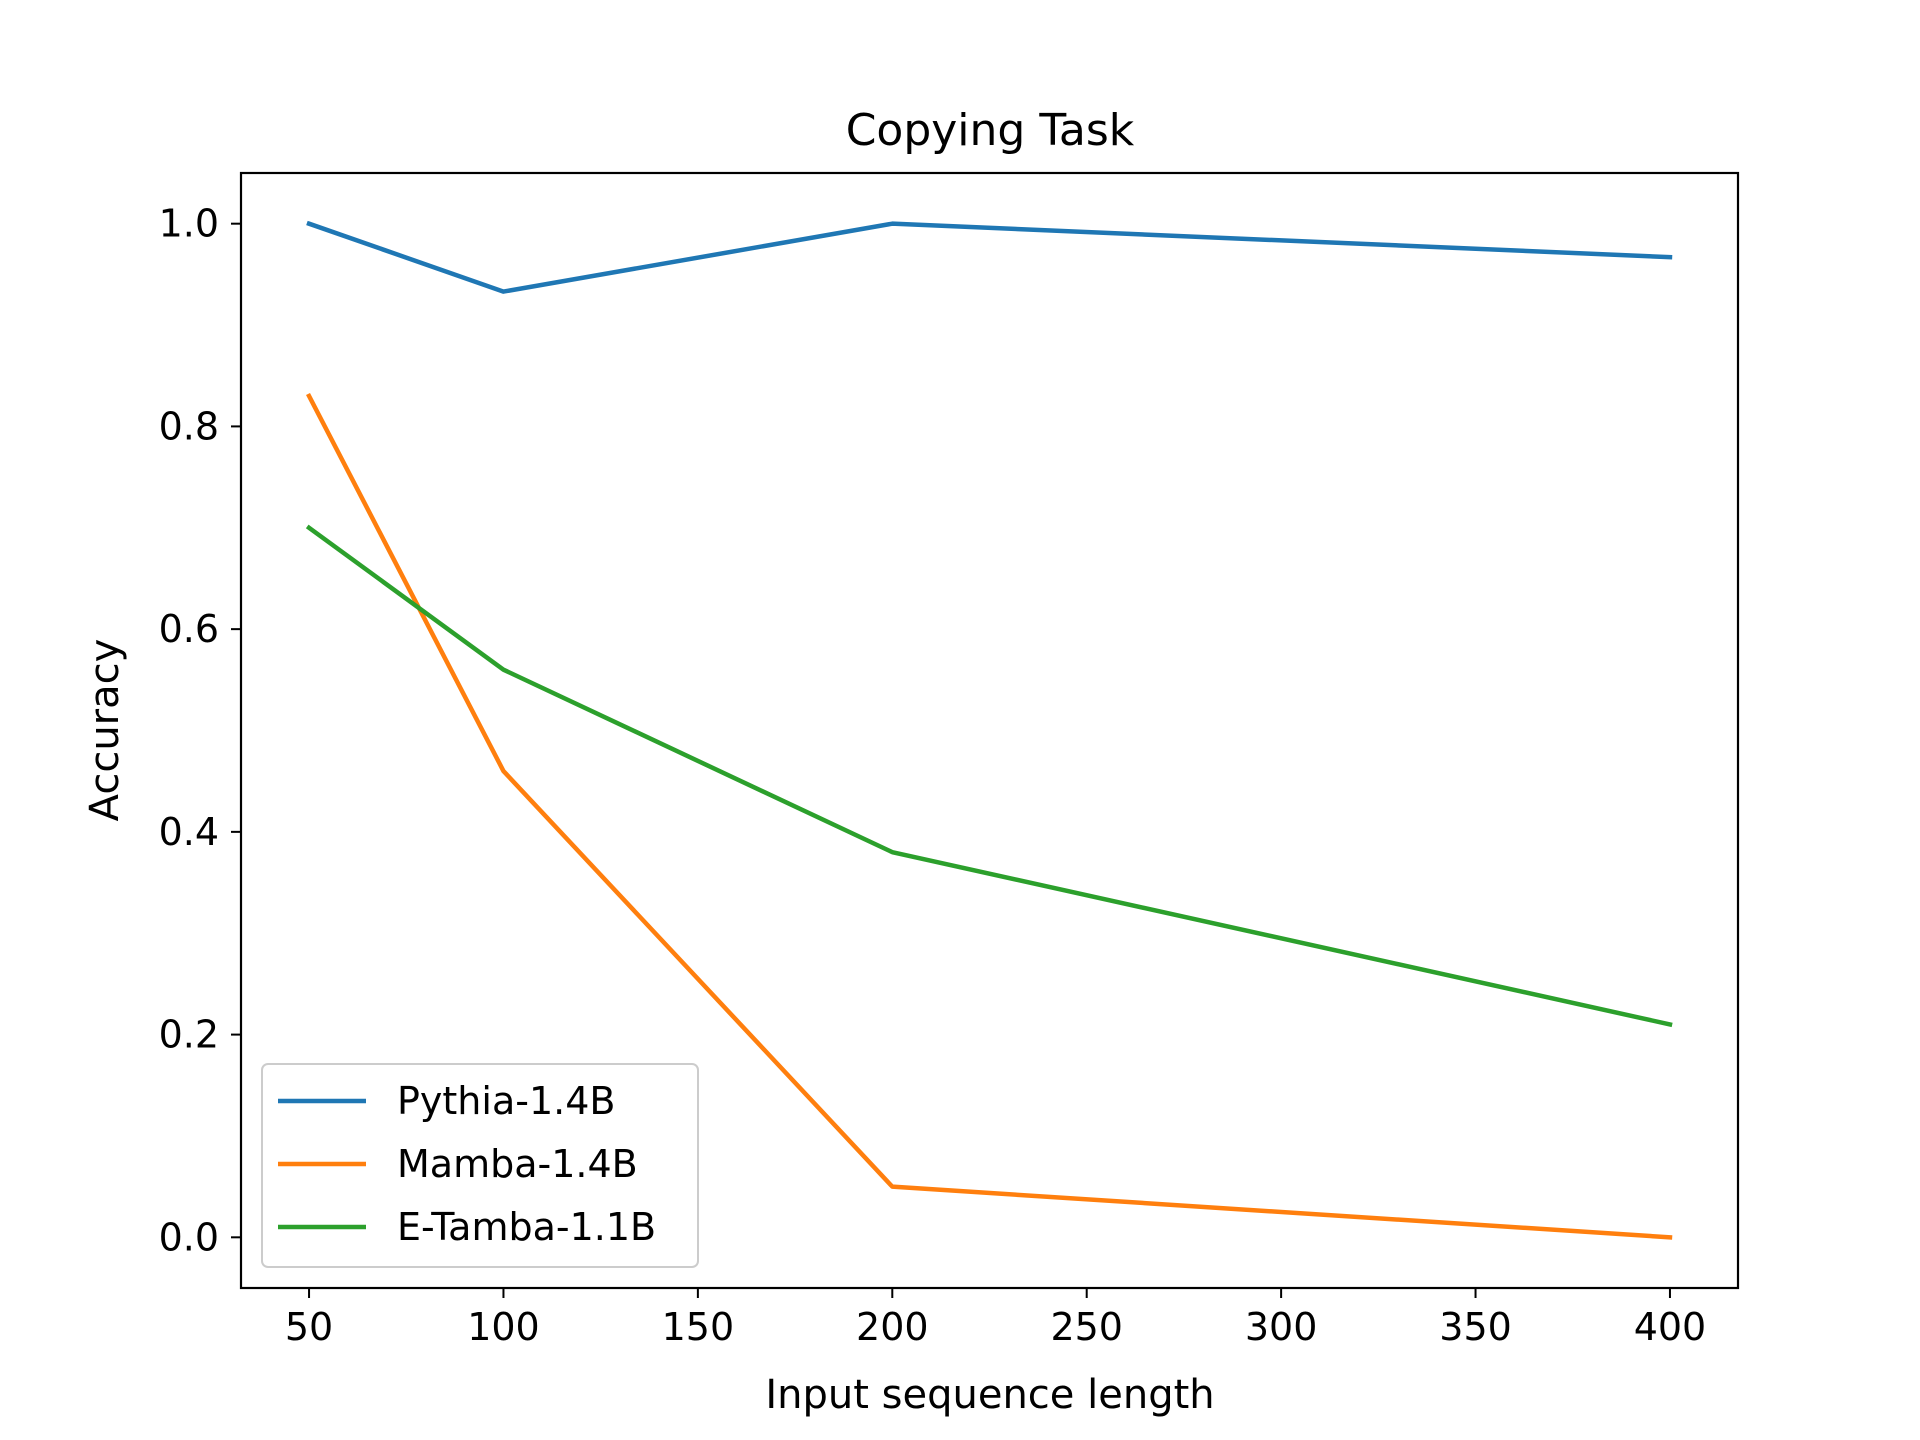 The image size is (1920, 1440). I want to click on x-axis-label: Input sequence length, so click(989, 1395).